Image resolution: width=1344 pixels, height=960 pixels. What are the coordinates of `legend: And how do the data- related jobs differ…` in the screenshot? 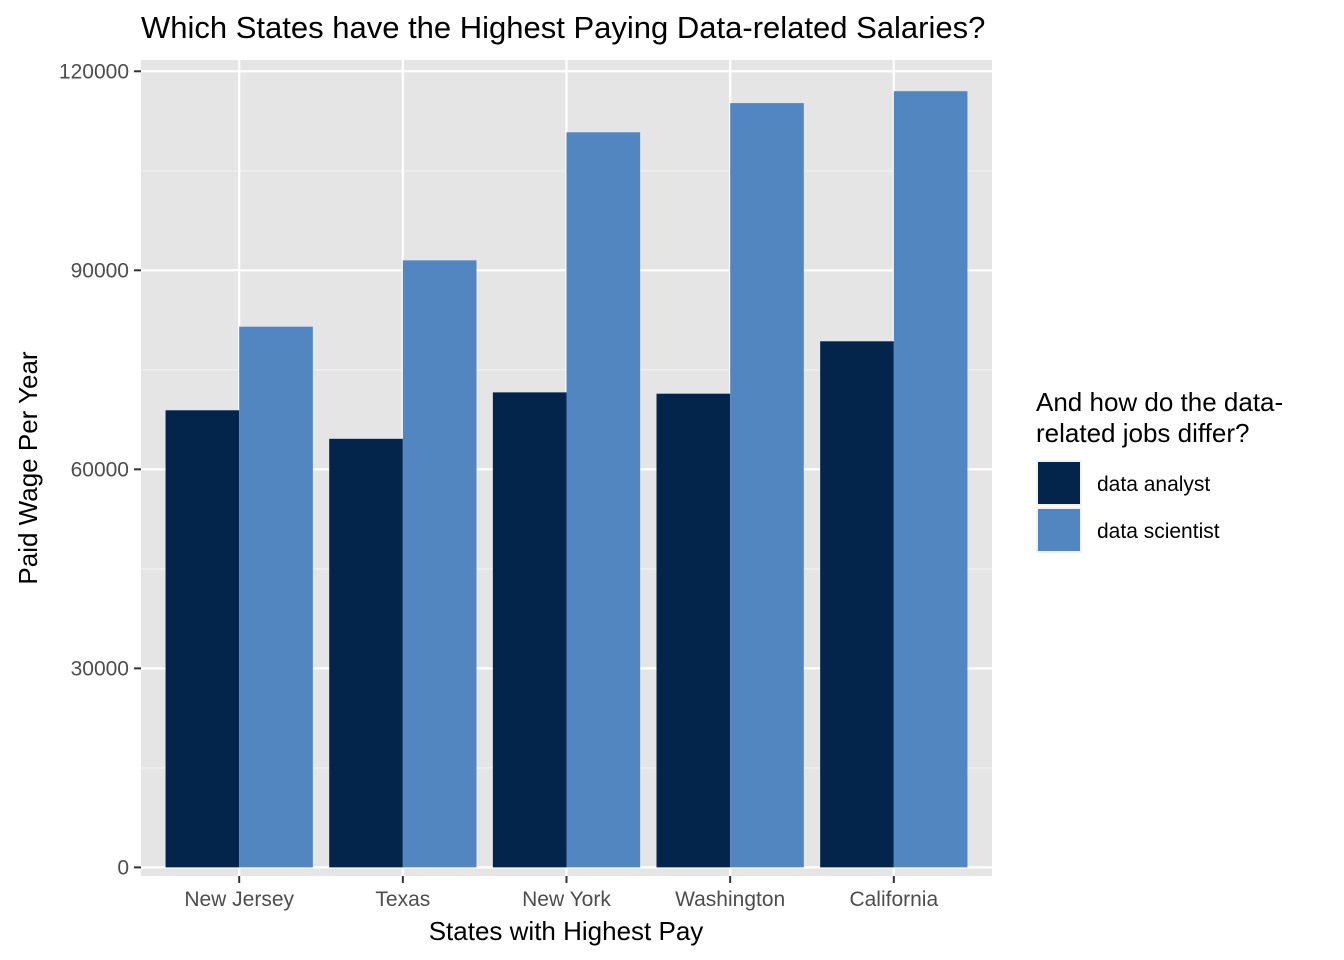 It's located at (1159, 470).